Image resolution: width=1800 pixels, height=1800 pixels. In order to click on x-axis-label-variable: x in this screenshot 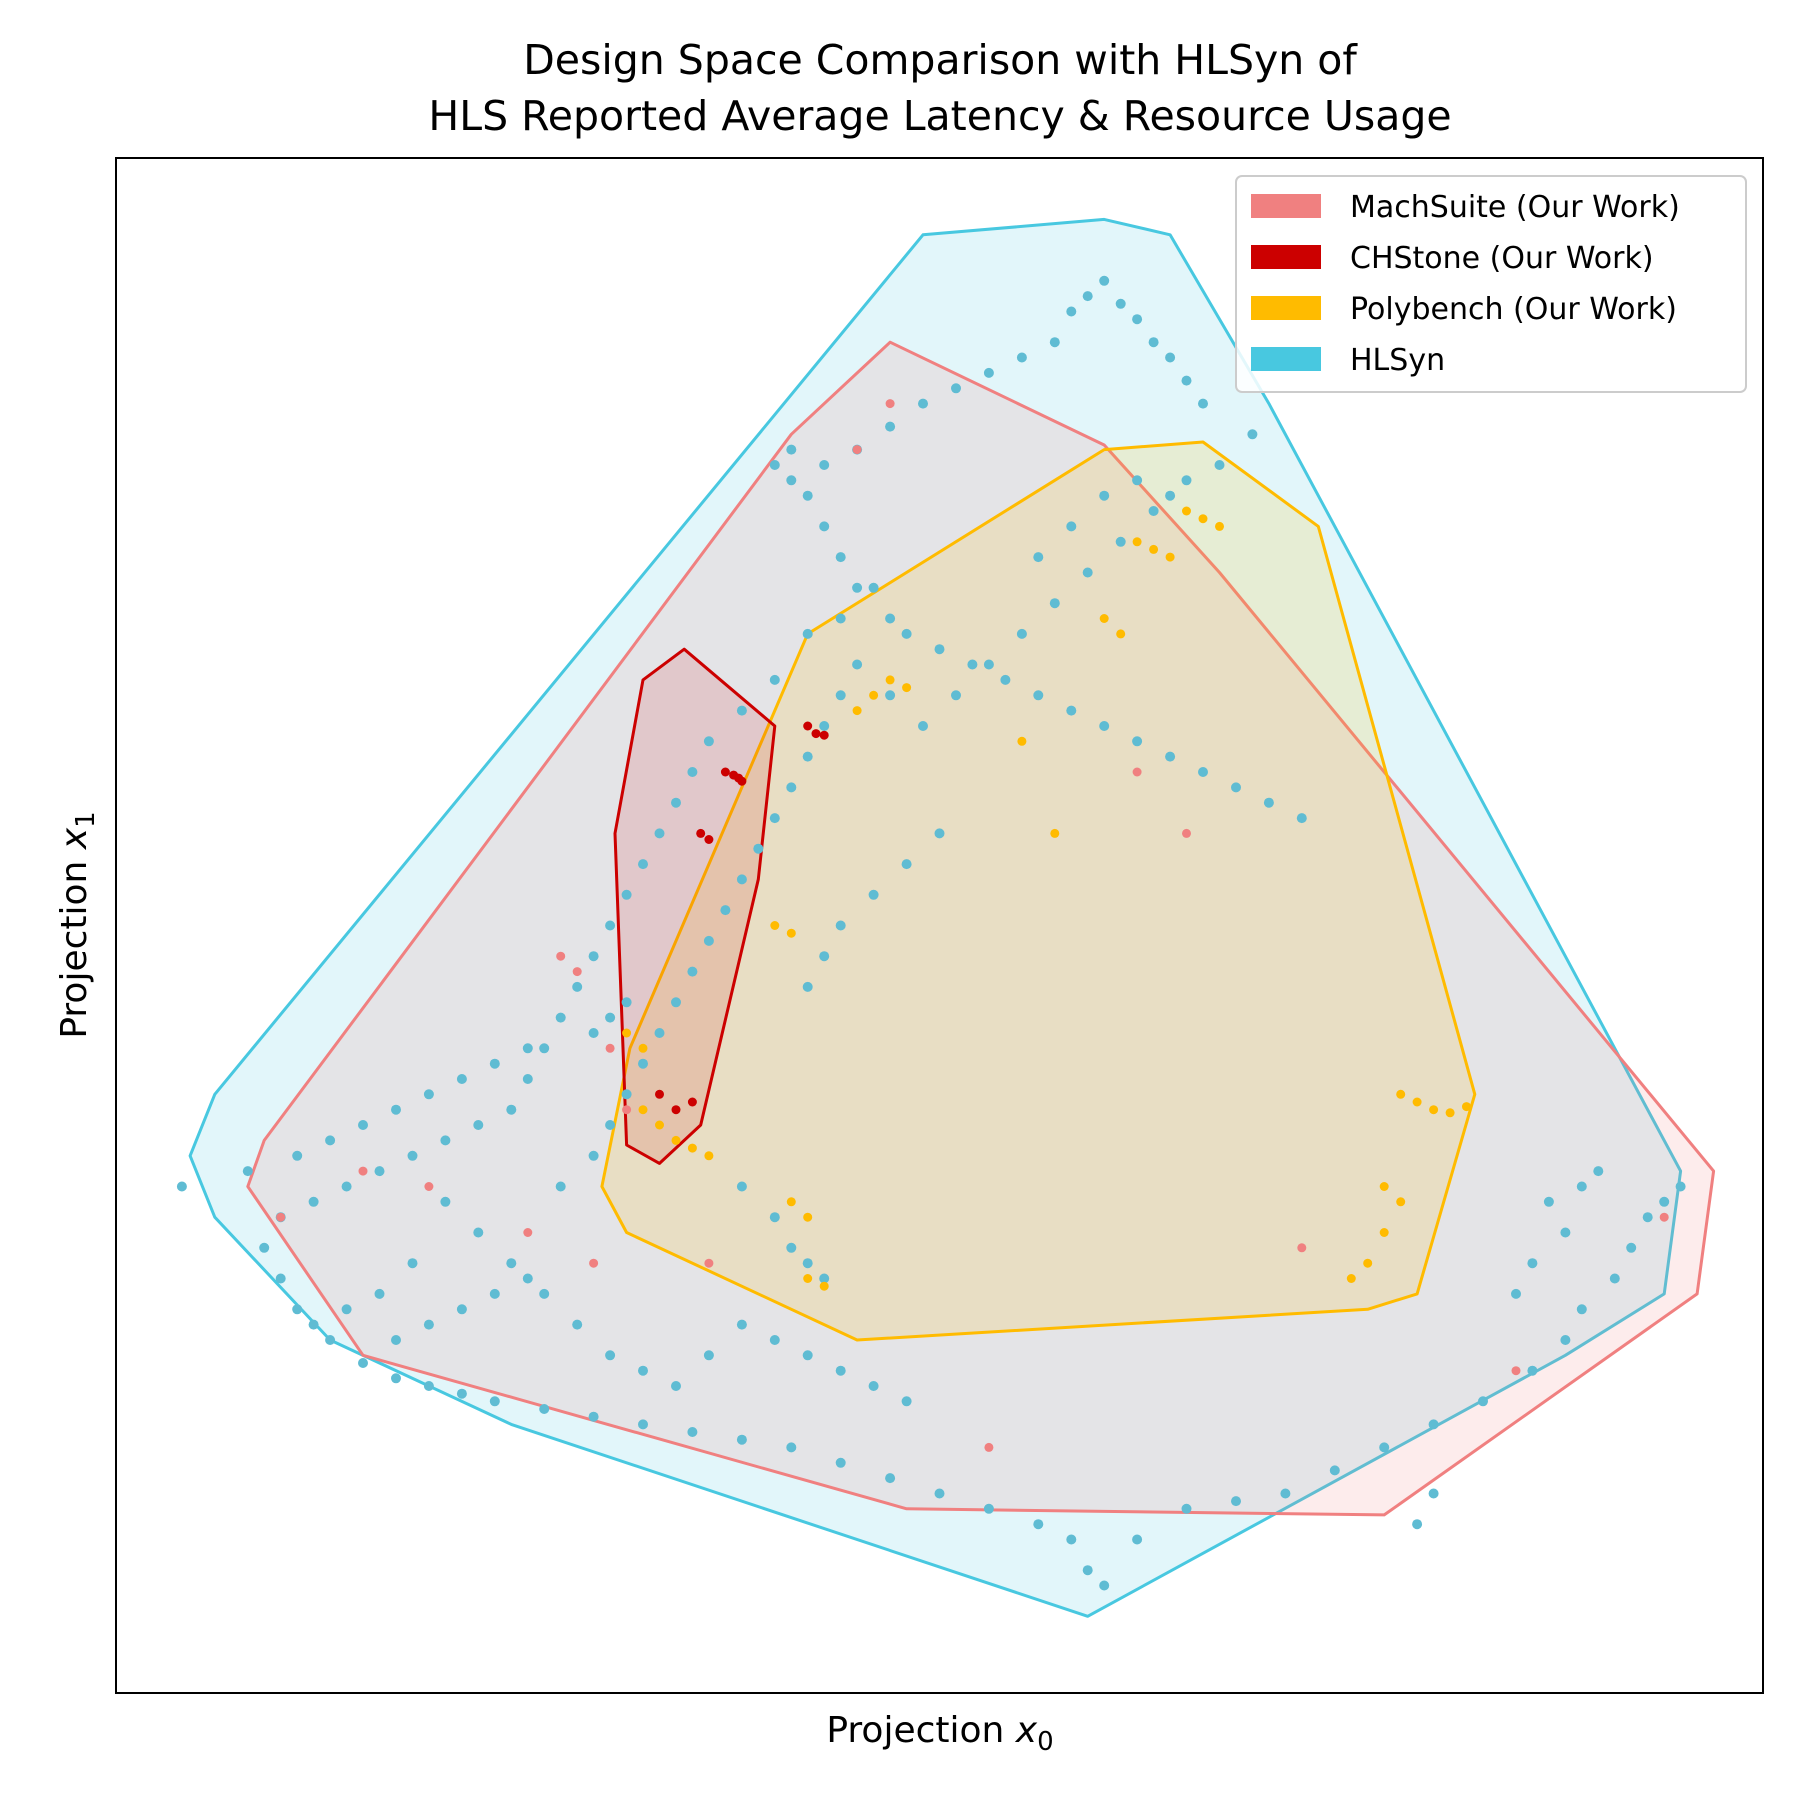, I will do `click(1026, 1730)`.